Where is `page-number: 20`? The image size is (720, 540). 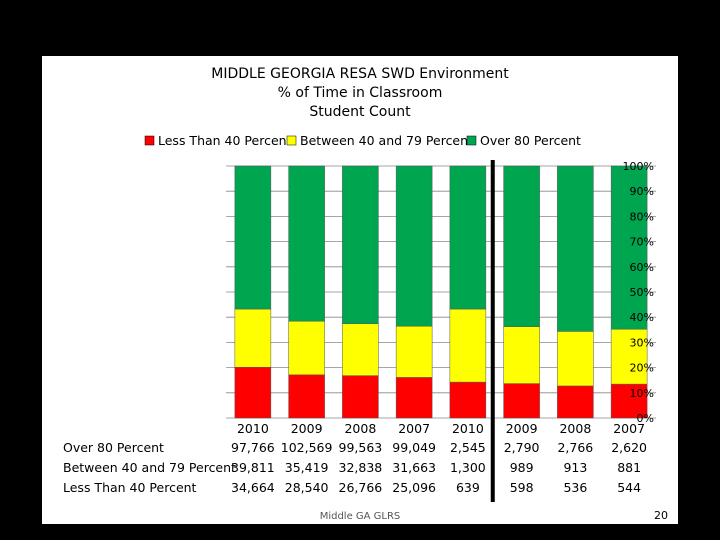 page-number: 20 is located at coordinates (661, 515).